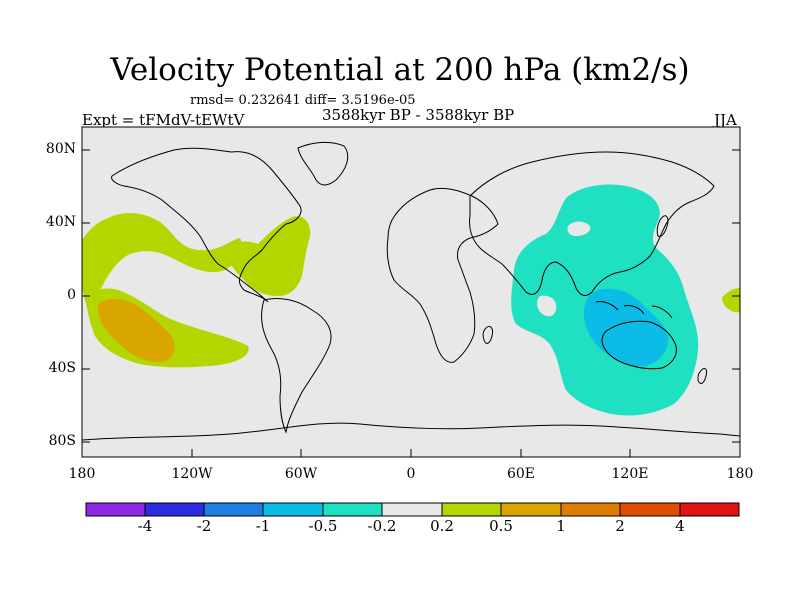 The width and height of the screenshot is (800, 600). Describe the element at coordinates (62, 441) in the screenshot. I see `lat-label-80s: 80S` at that location.